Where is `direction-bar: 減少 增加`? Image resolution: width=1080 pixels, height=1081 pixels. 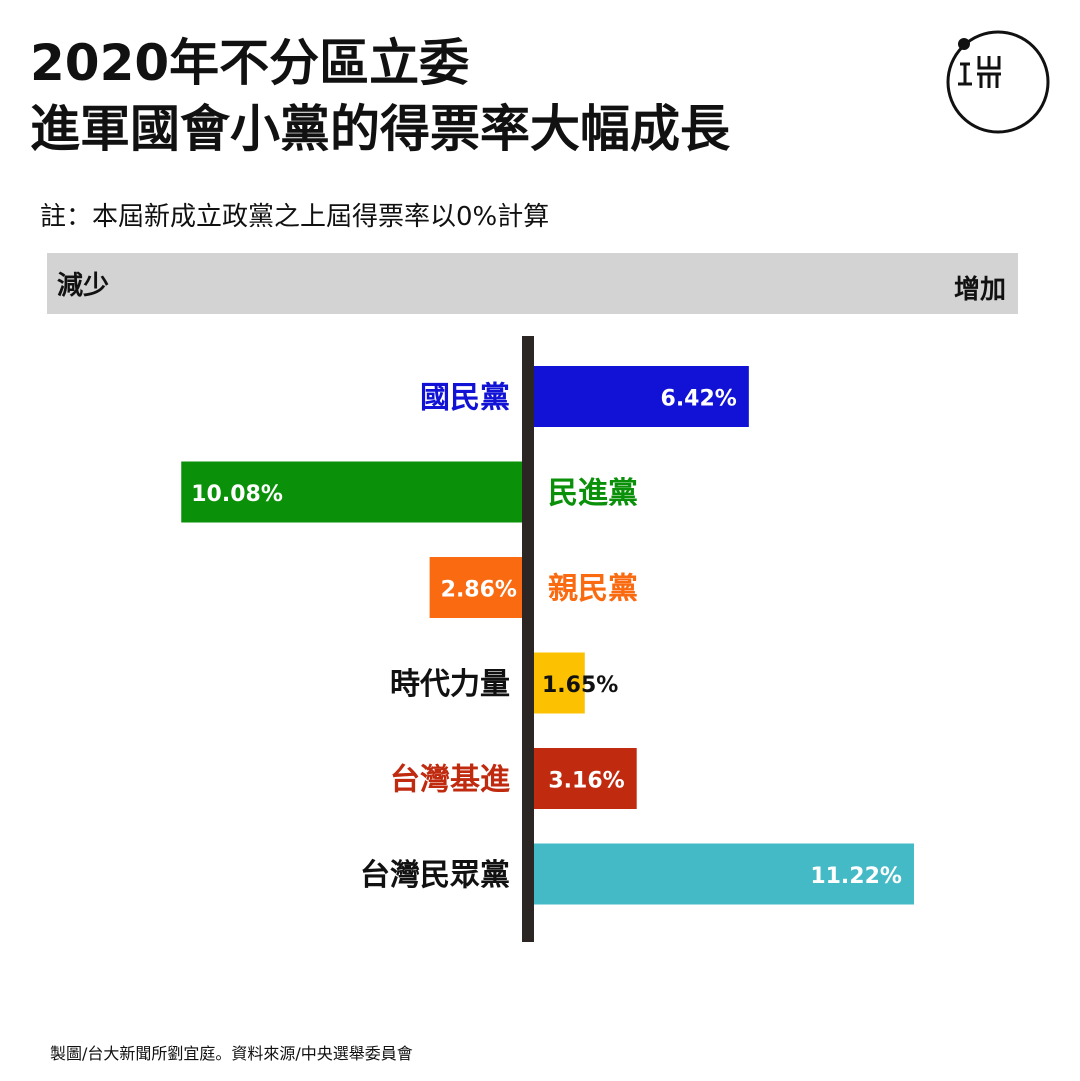 direction-bar: 減少 增加 is located at coordinates (532, 283).